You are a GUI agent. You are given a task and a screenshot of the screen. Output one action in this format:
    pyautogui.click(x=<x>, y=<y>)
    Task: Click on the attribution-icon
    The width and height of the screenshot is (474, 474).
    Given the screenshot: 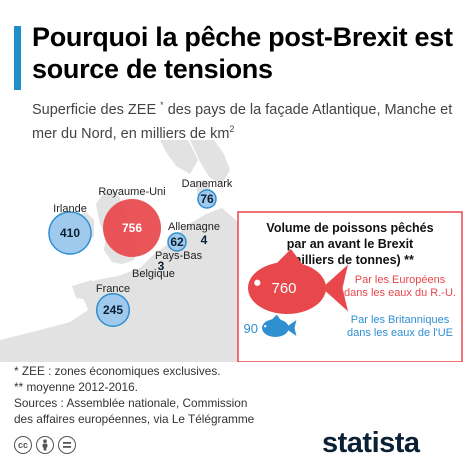 What is the action you would take?
    pyautogui.click(x=45, y=445)
    